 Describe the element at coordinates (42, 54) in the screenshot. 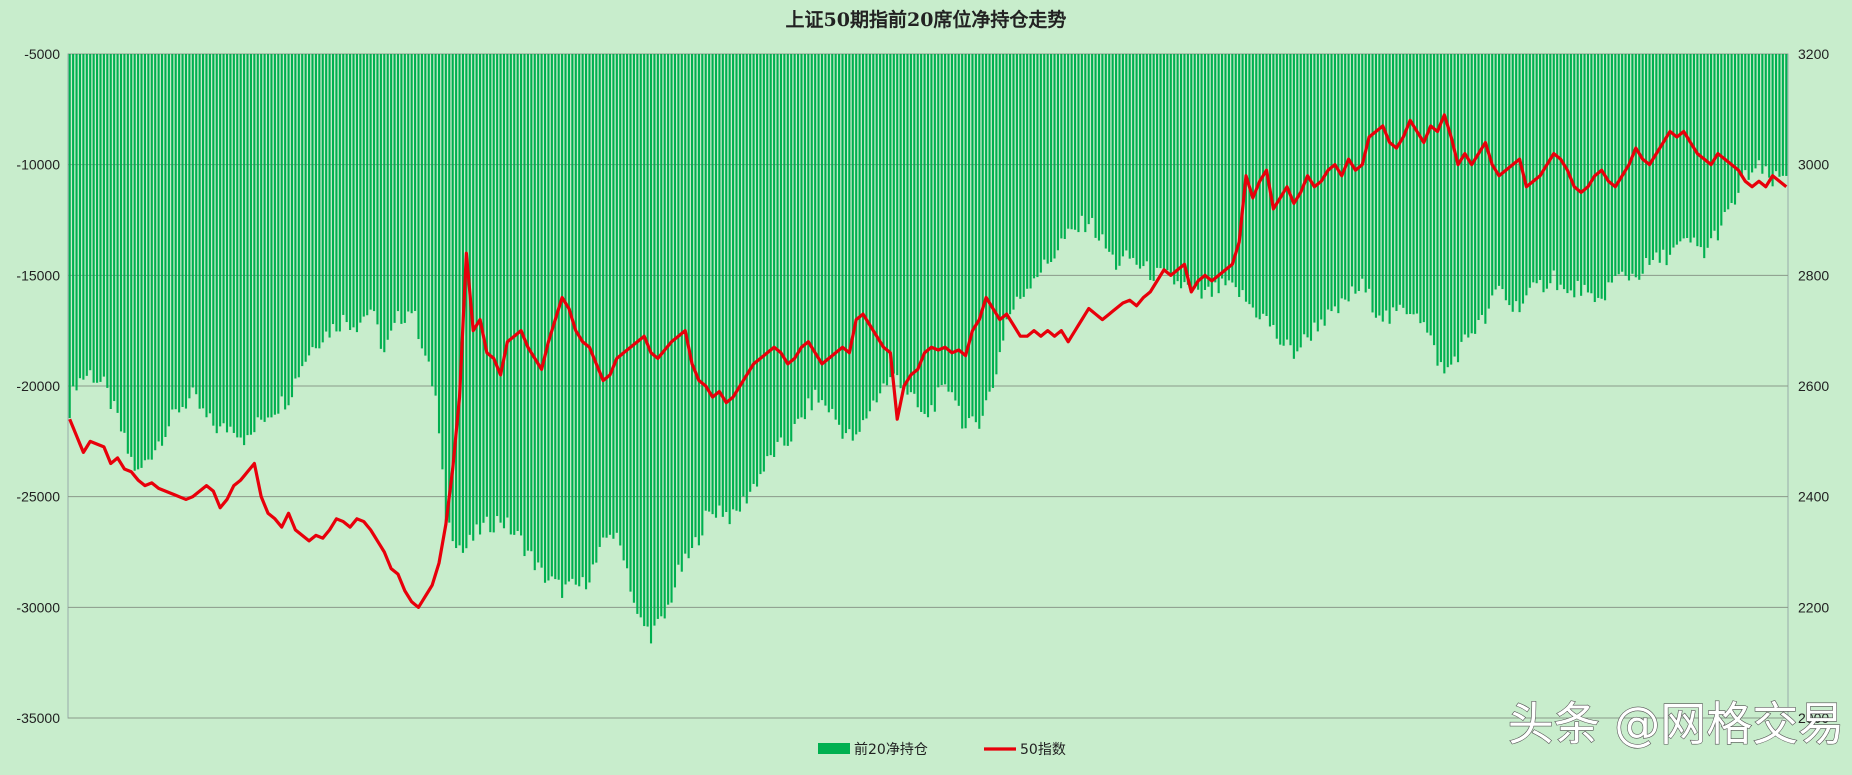

I see `left-tick-label: -5000` at that location.